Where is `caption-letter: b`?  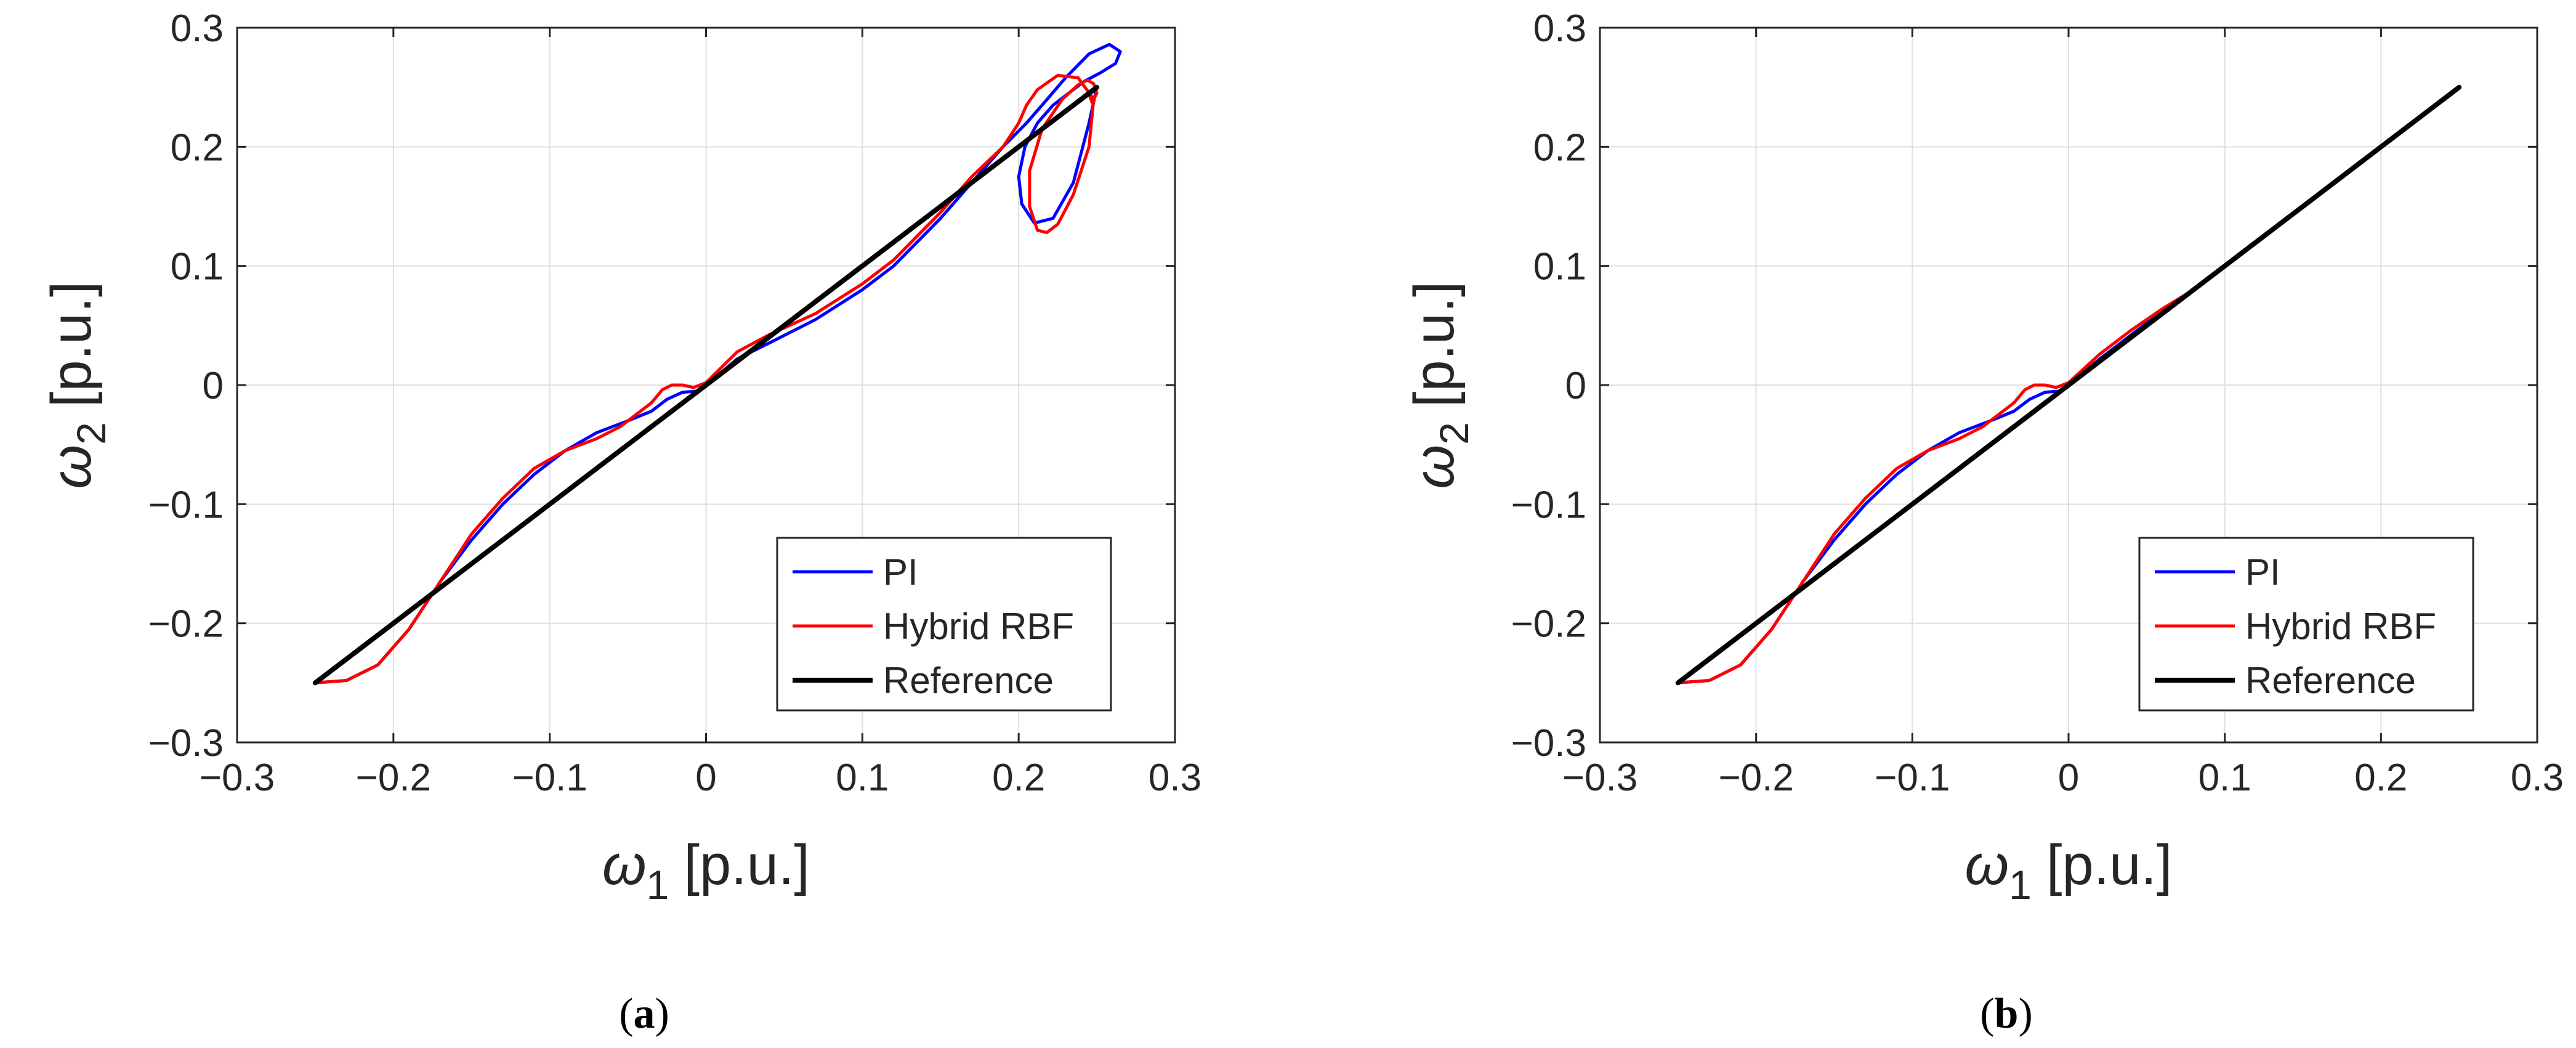
caption-letter: b is located at coordinates (2007, 1014).